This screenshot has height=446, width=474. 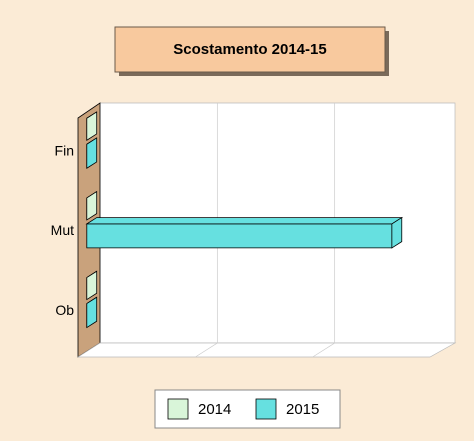 What do you see at coordinates (64, 151) in the screenshot?
I see `y-tick-label: Fin` at bounding box center [64, 151].